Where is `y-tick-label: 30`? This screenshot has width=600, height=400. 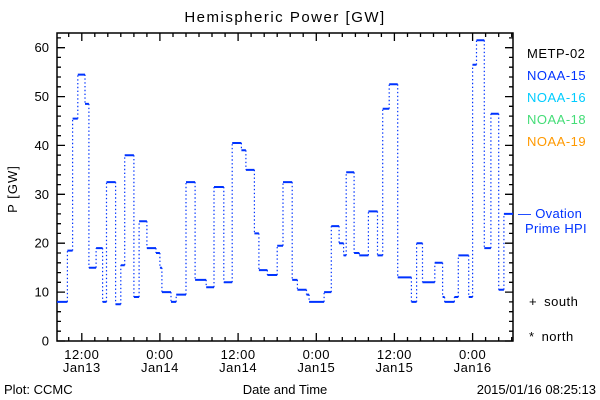 y-tick-label: 30 is located at coordinates (42, 194).